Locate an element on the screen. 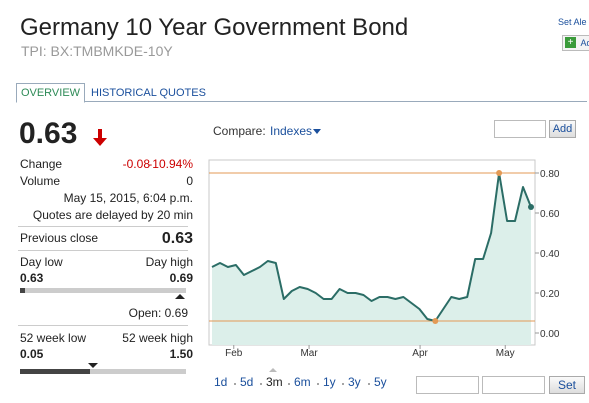 Image resolution: width=589 pixels, height=403 pixels. date-to-input is located at coordinates (513, 385).